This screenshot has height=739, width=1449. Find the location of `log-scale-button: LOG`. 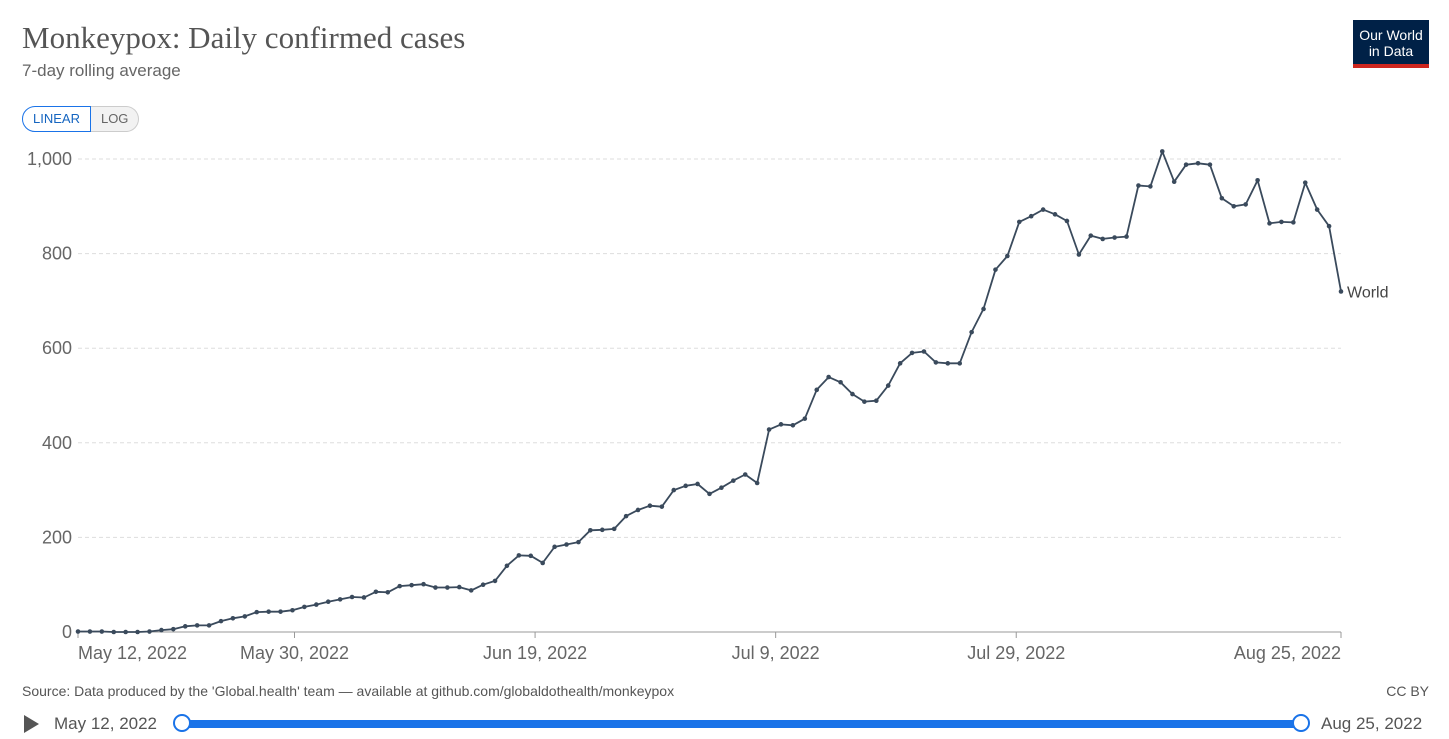

log-scale-button: LOG is located at coordinates (115, 119).